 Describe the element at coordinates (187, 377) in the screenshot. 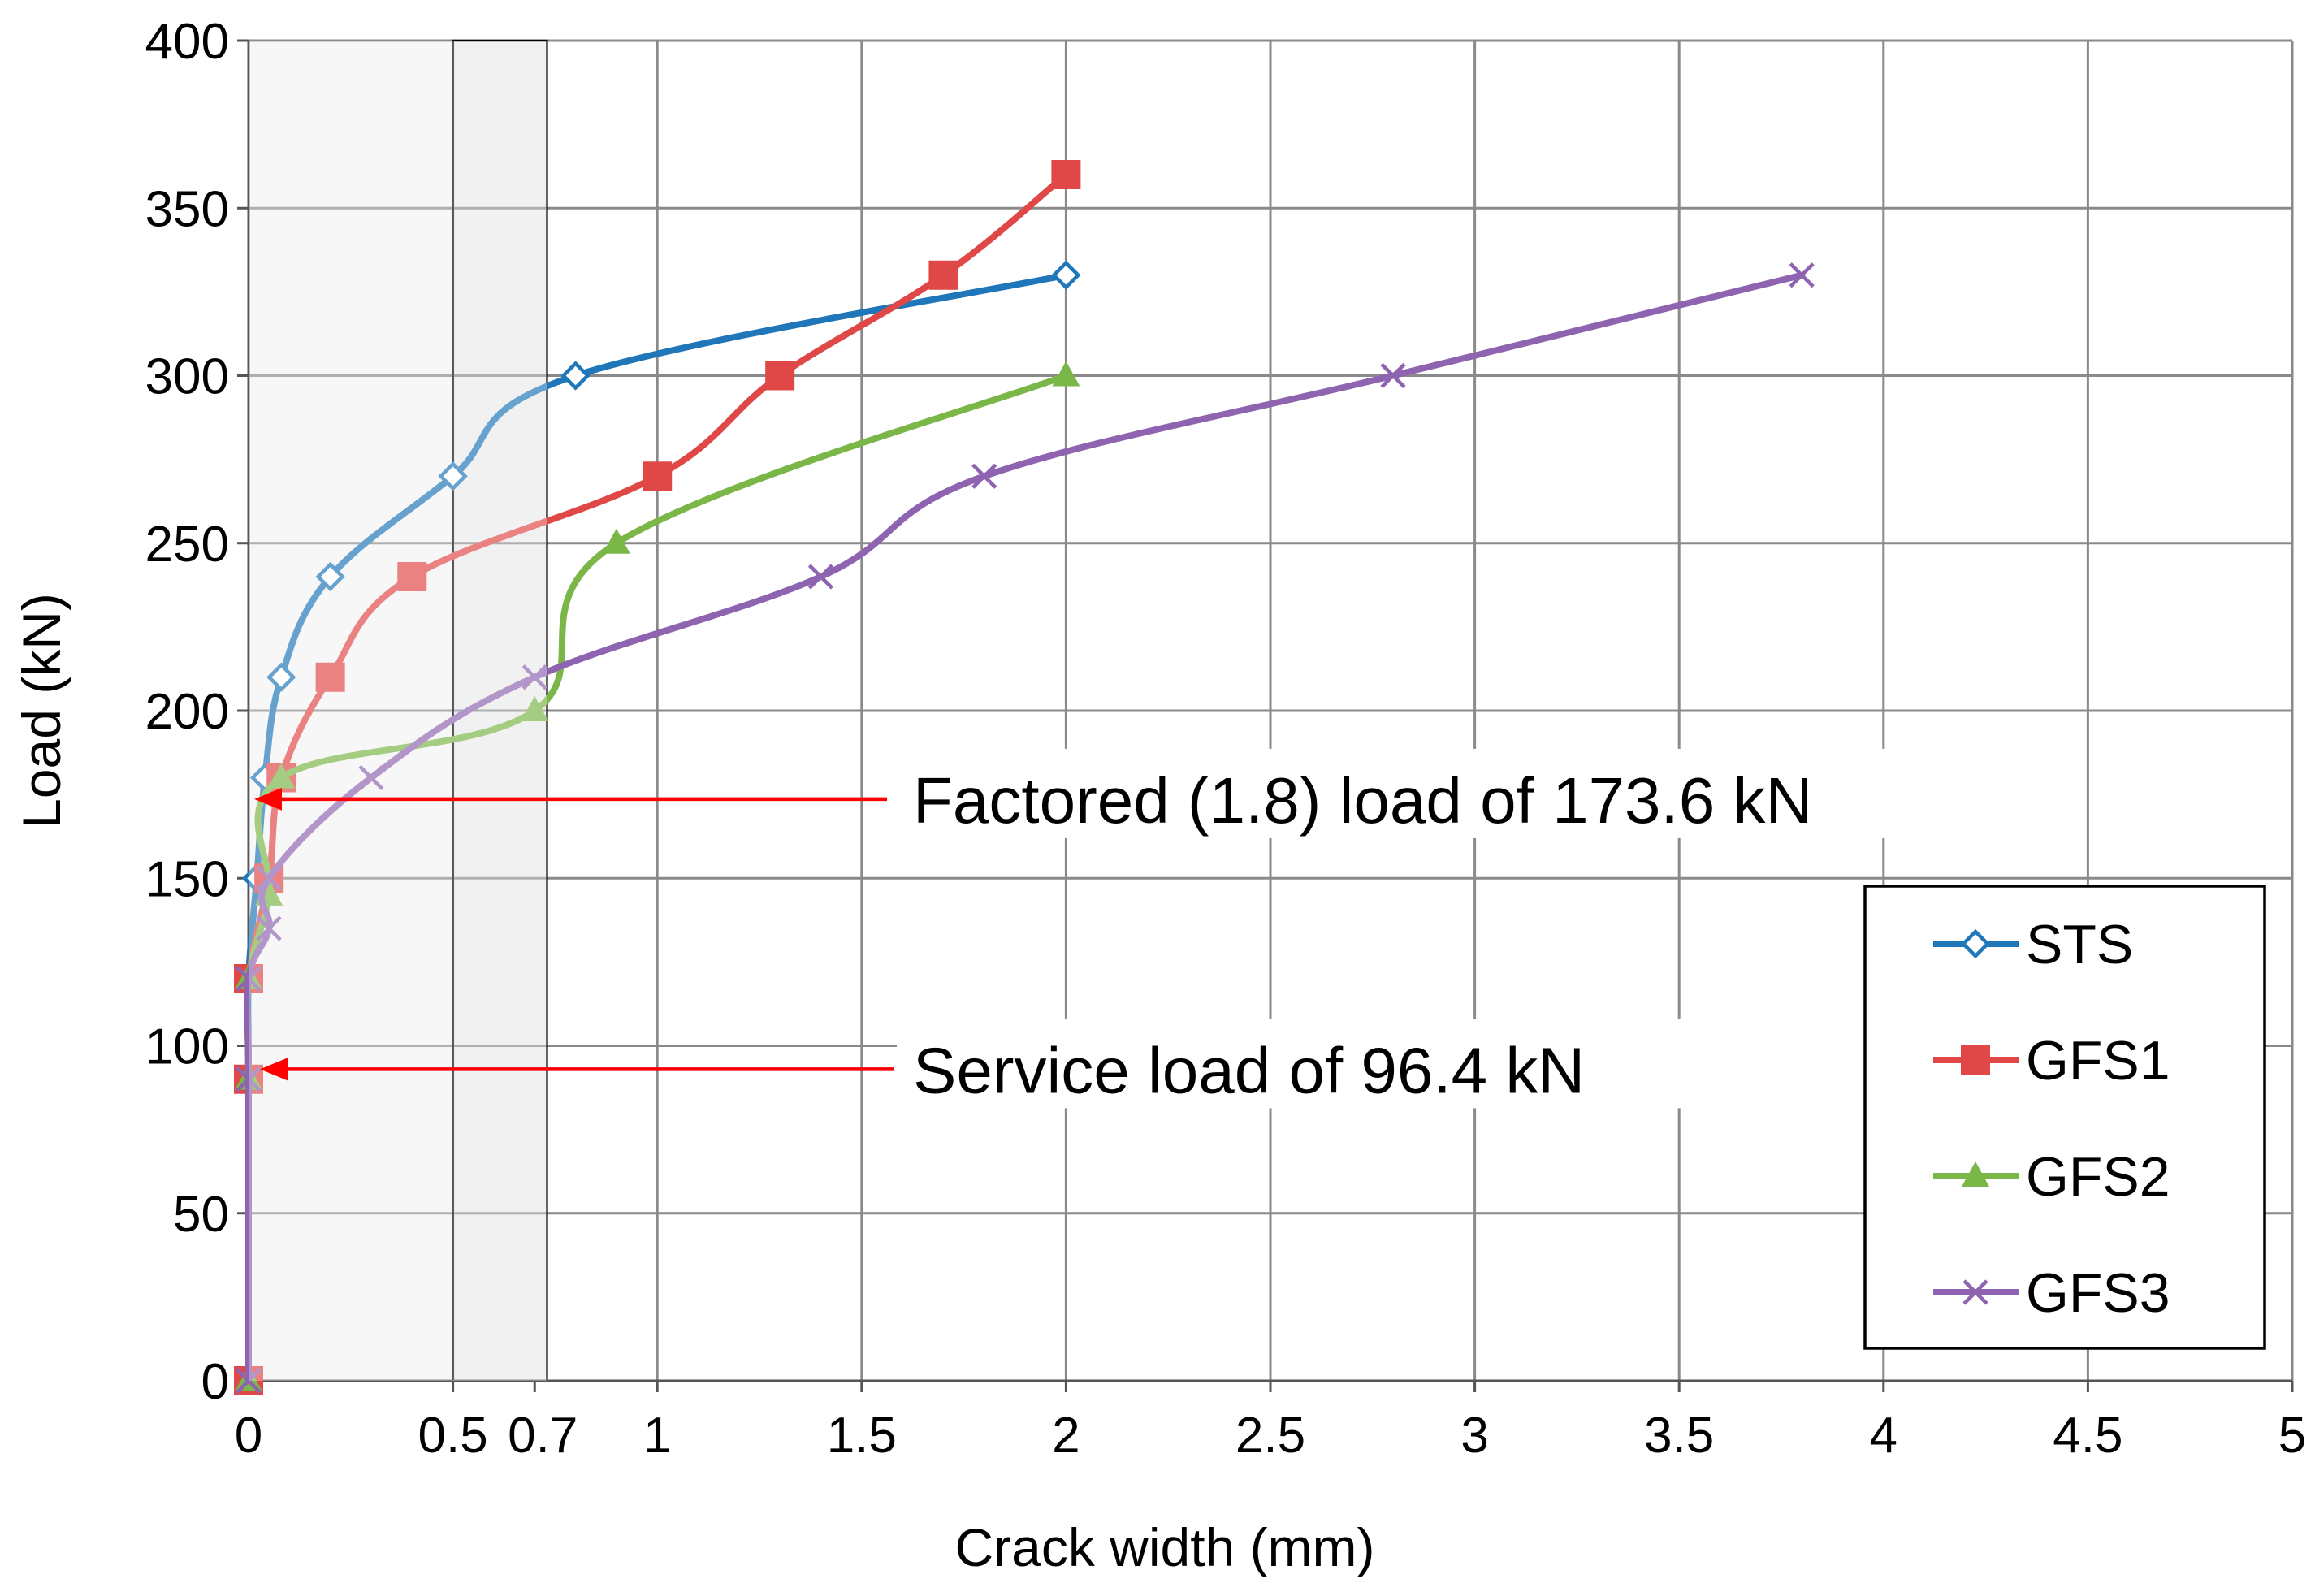

I see `y-tick-label: 300` at that location.